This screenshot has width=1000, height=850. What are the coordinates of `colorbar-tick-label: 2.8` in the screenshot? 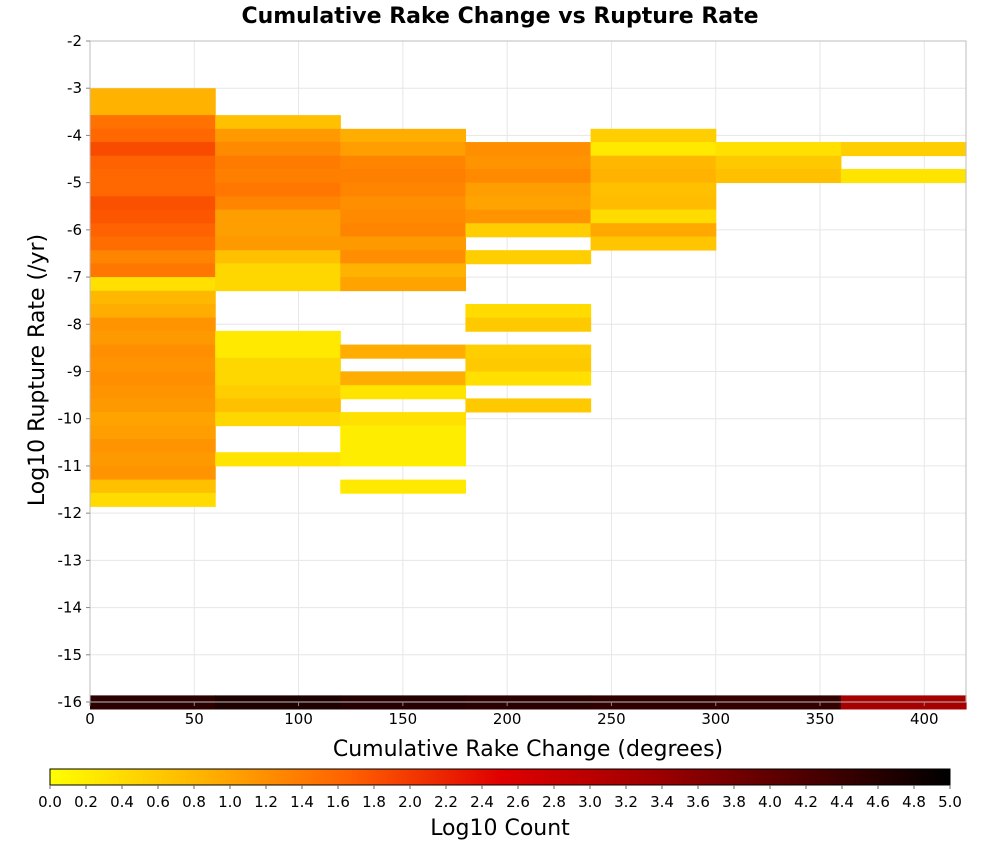 It's located at (554, 802).